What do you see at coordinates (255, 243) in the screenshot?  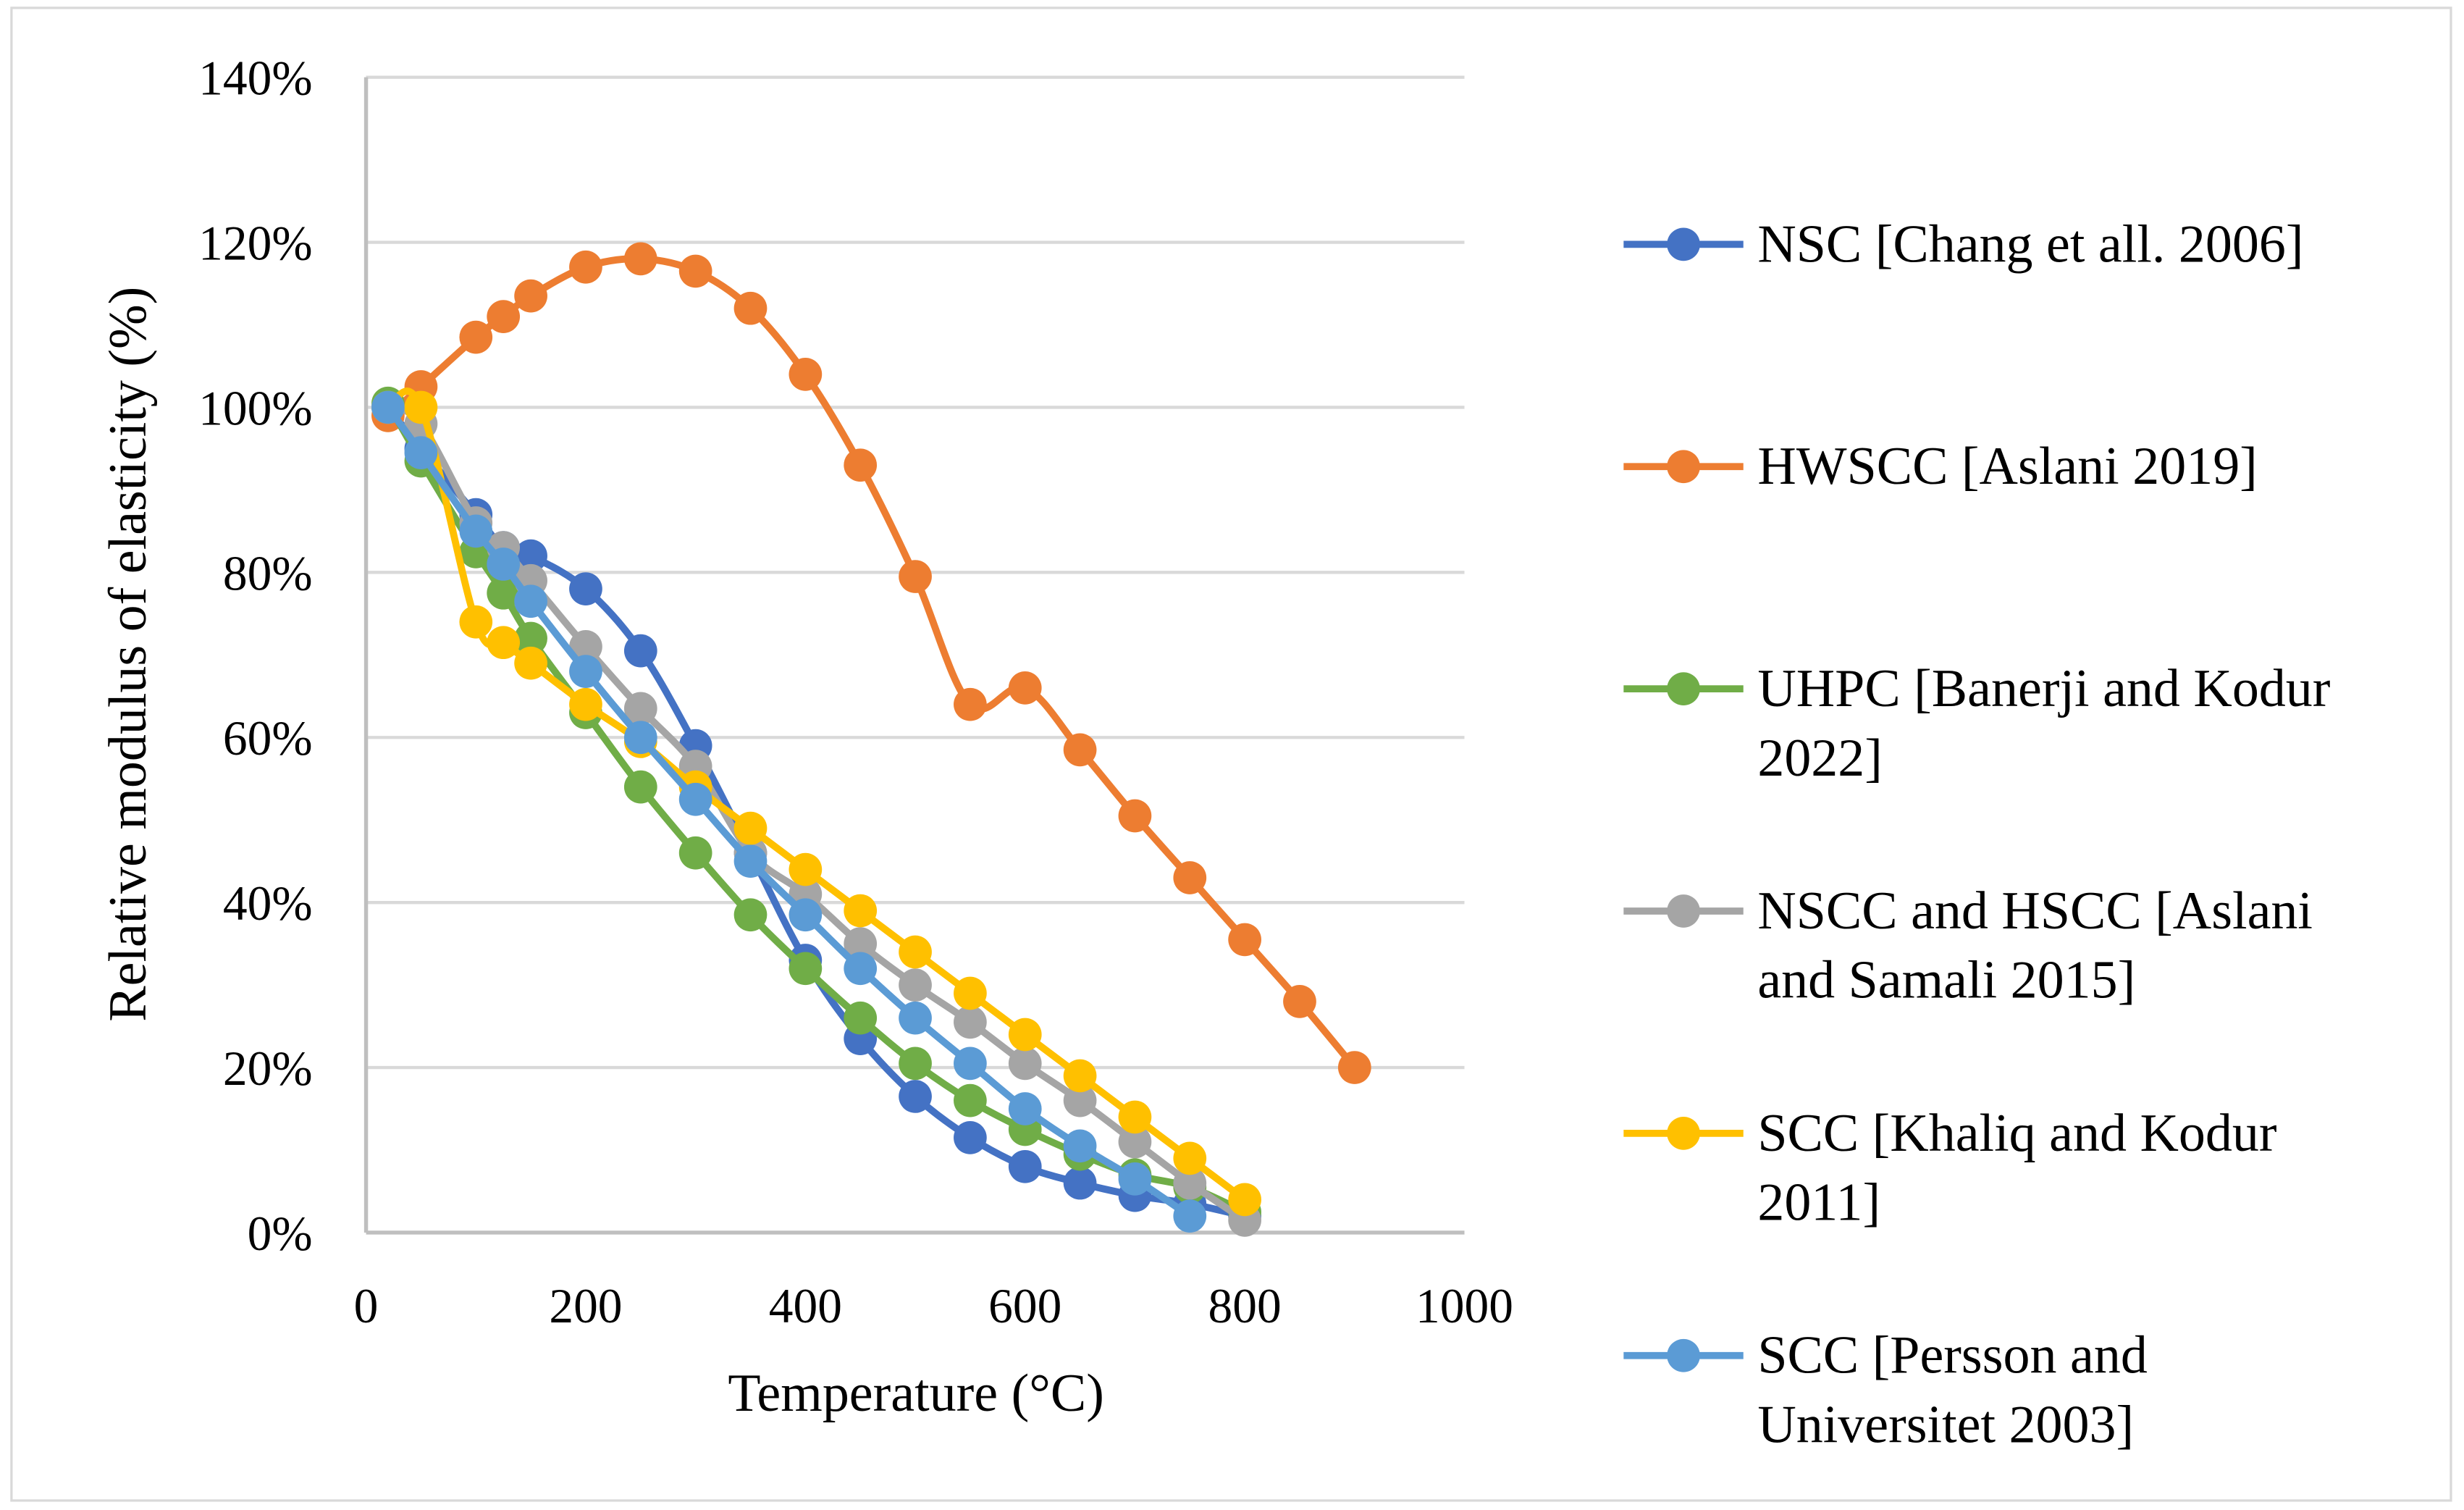 I see `y-tick-label: 120%` at bounding box center [255, 243].